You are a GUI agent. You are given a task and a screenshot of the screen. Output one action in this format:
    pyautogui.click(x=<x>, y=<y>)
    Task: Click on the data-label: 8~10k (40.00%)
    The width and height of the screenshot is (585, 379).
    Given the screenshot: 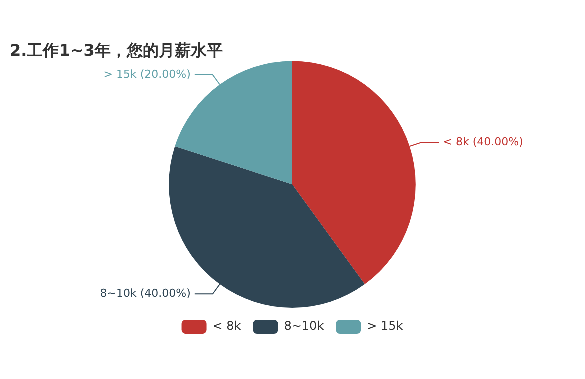 What is the action you would take?
    pyautogui.click(x=145, y=293)
    